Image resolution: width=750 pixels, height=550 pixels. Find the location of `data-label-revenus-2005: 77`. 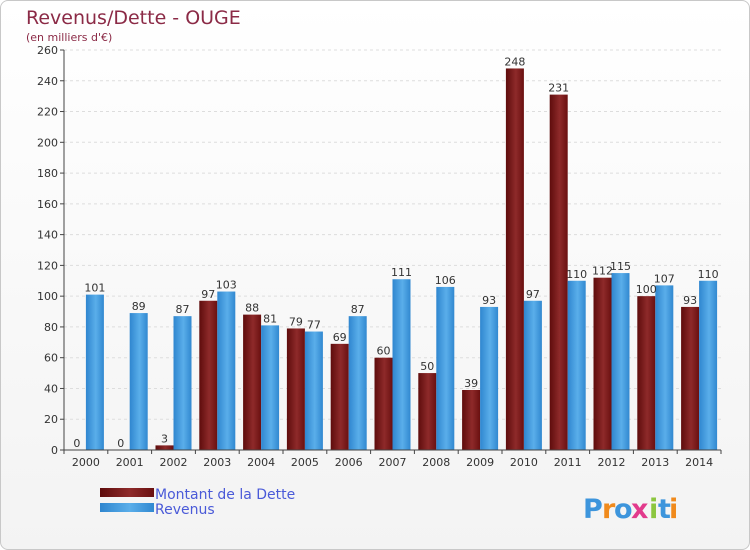

data-label-revenus-2005: 77 is located at coordinates (314, 325).